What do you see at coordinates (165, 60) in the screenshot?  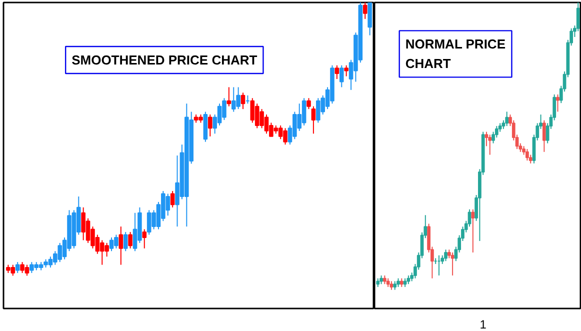 I see `text: SMOOTHENED PRICE CHART` at bounding box center [165, 60].